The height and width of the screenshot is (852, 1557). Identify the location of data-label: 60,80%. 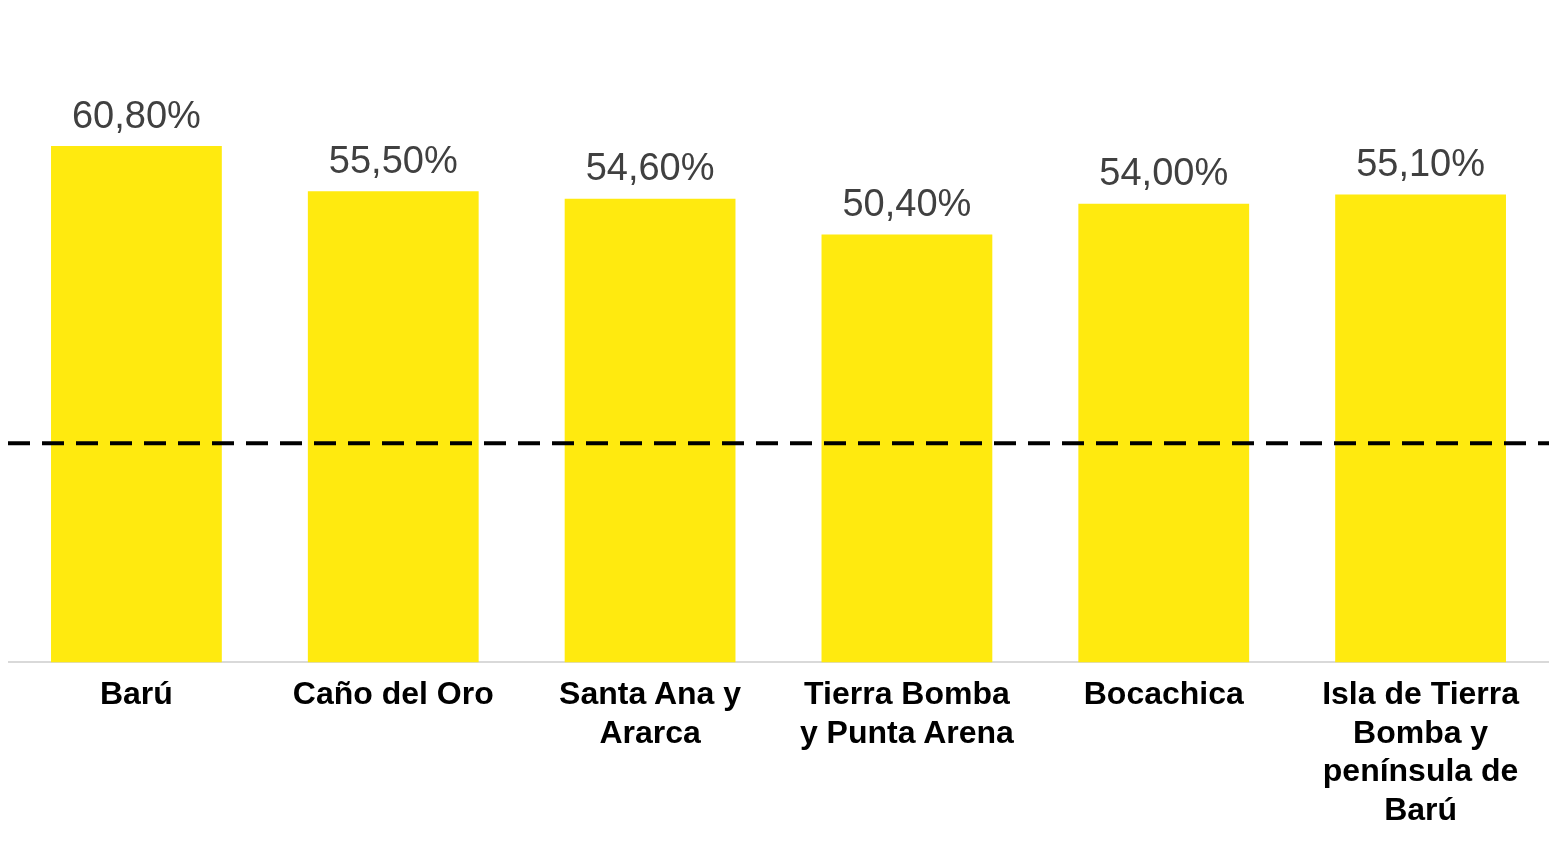
(136, 114).